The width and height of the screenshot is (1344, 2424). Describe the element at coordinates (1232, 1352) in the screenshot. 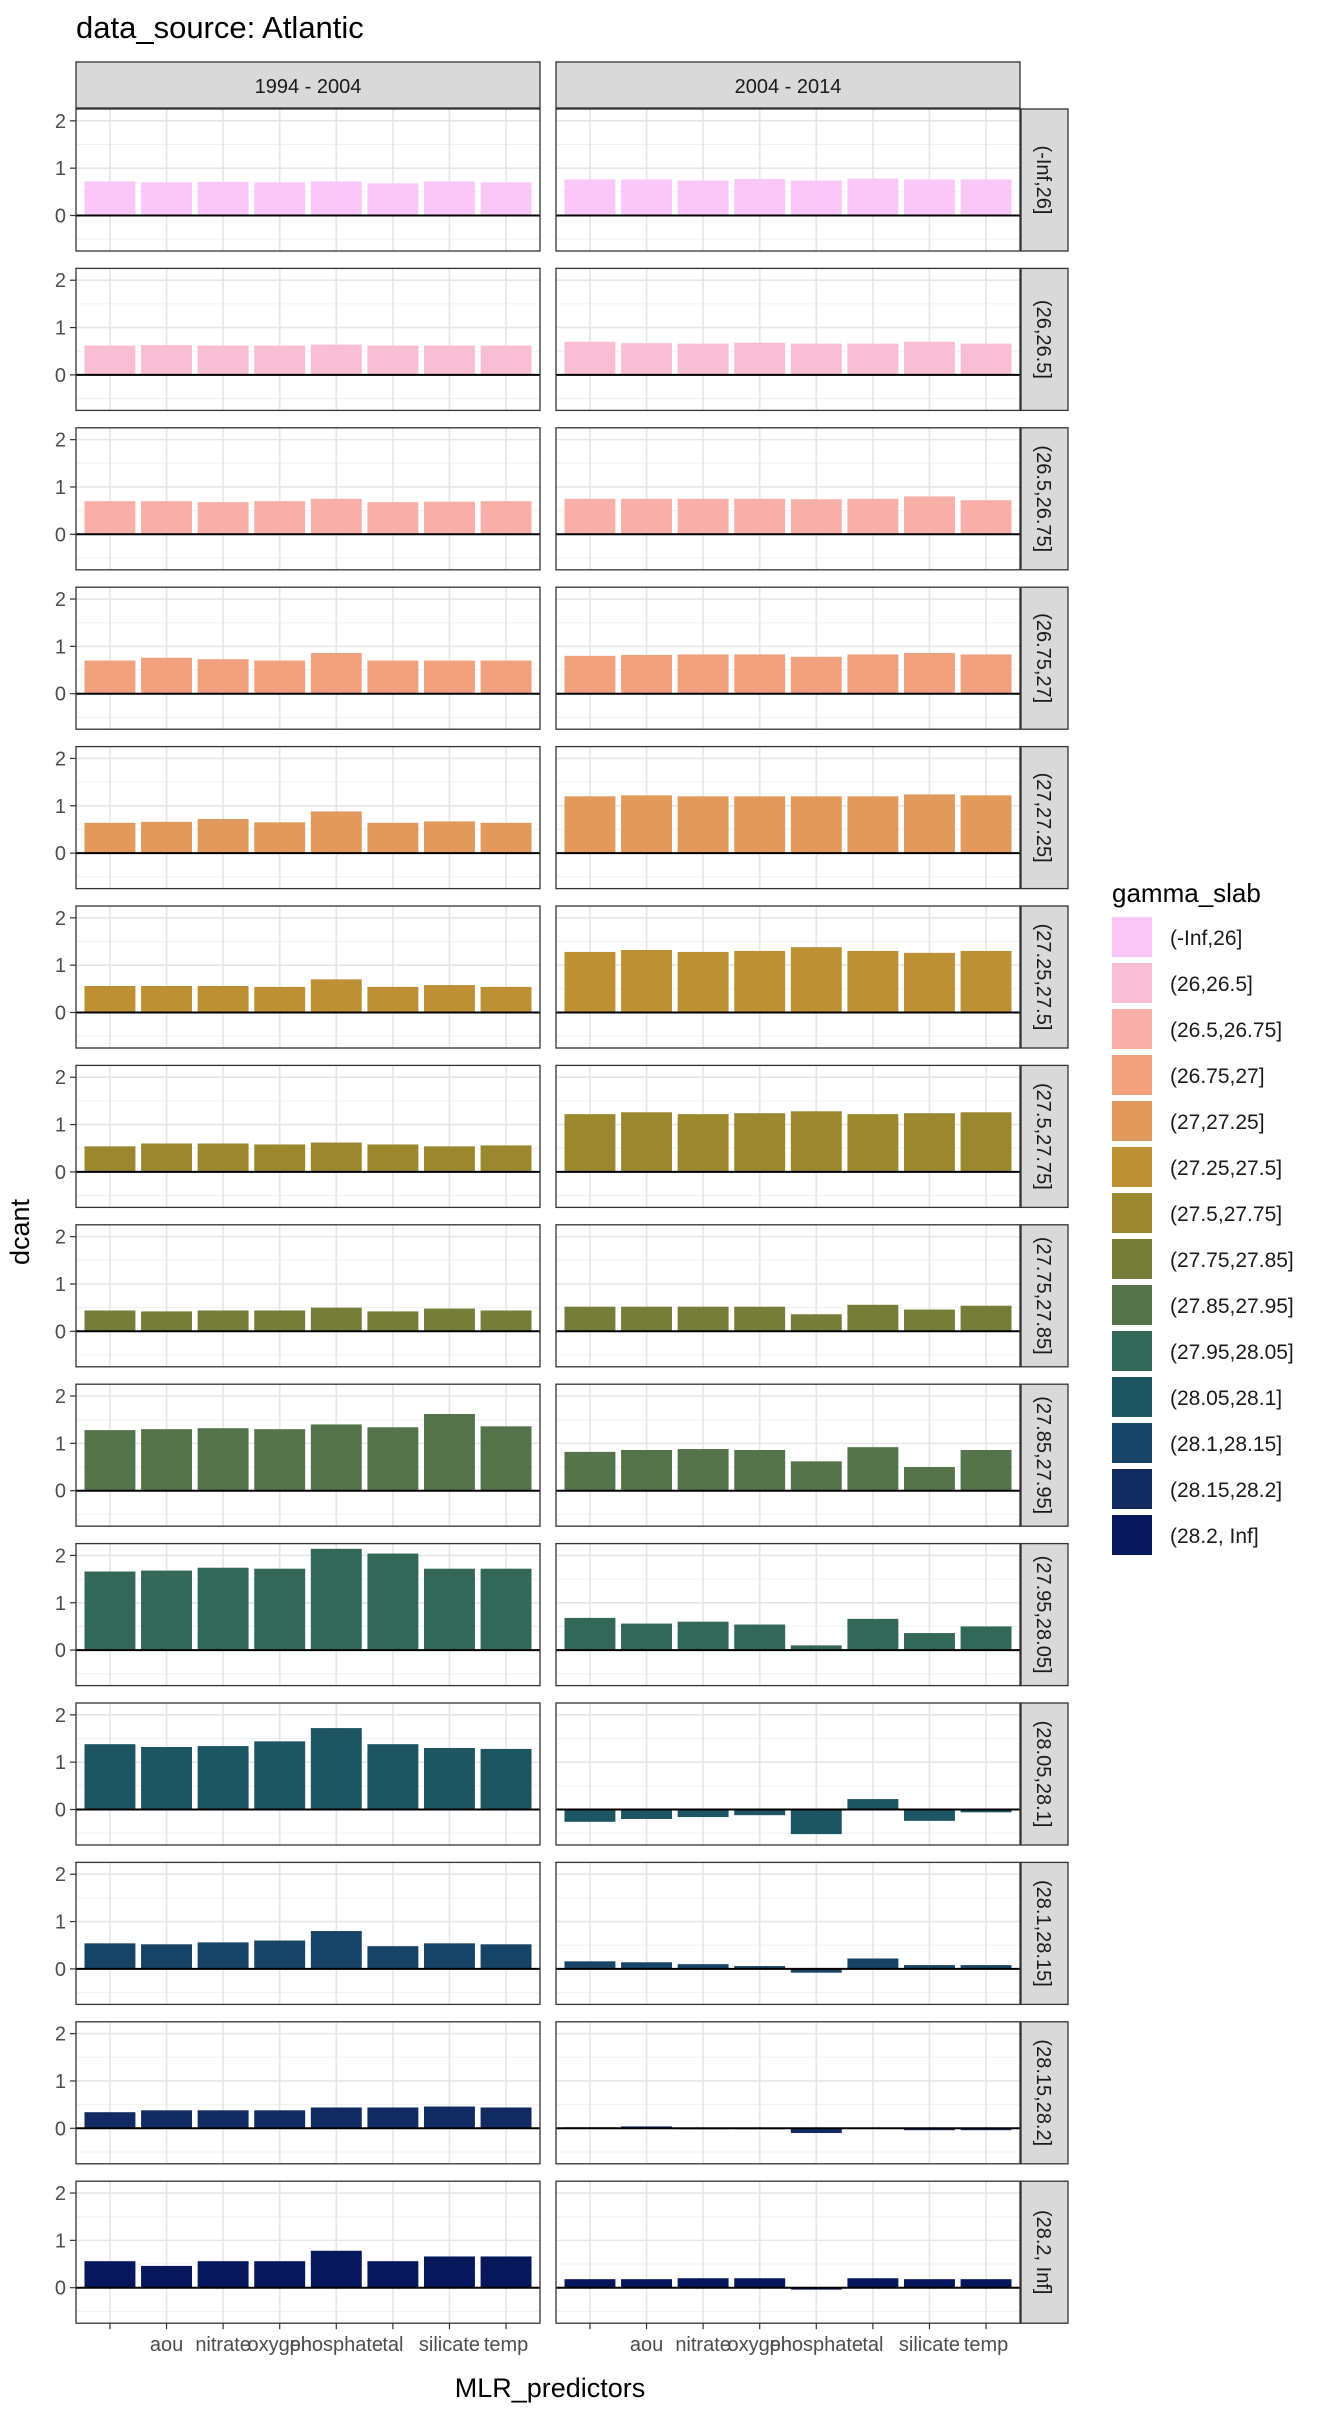

I see `legend-label: (27.95,28.05]` at that location.